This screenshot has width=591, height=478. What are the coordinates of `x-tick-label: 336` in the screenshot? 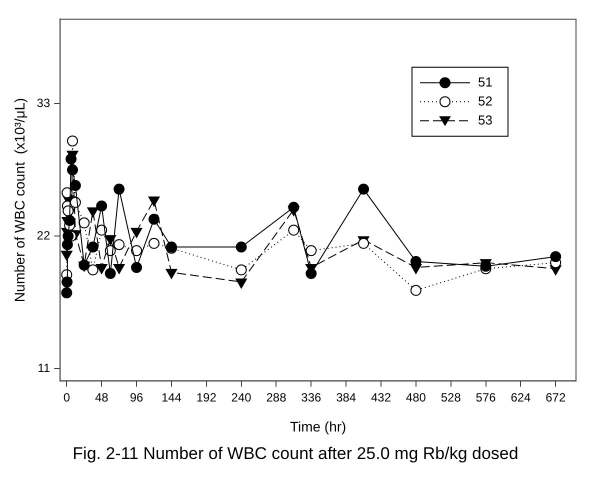 It's located at (311, 397).